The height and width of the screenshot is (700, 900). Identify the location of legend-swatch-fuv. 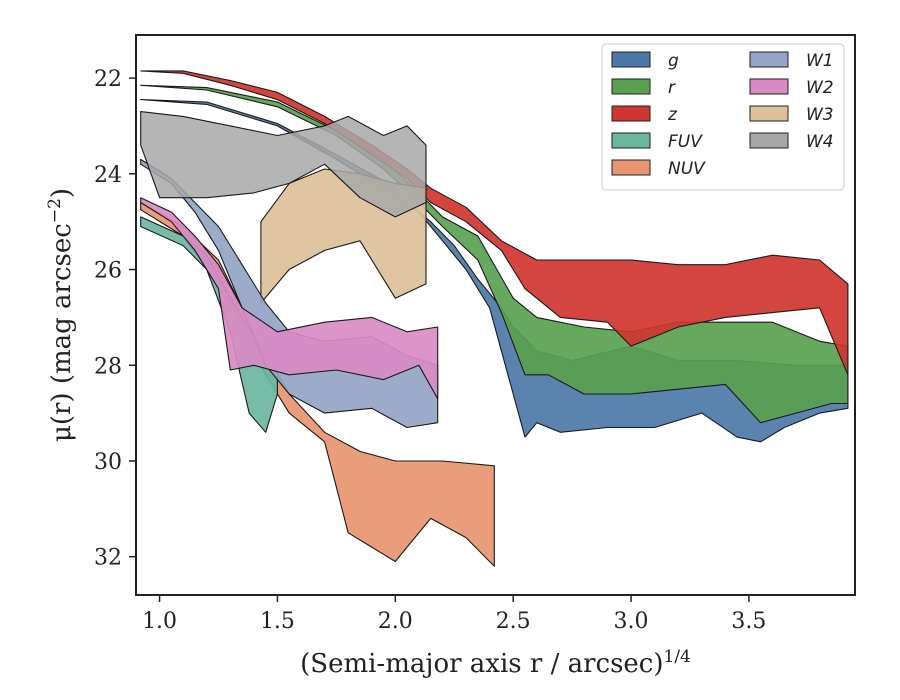
(631, 140).